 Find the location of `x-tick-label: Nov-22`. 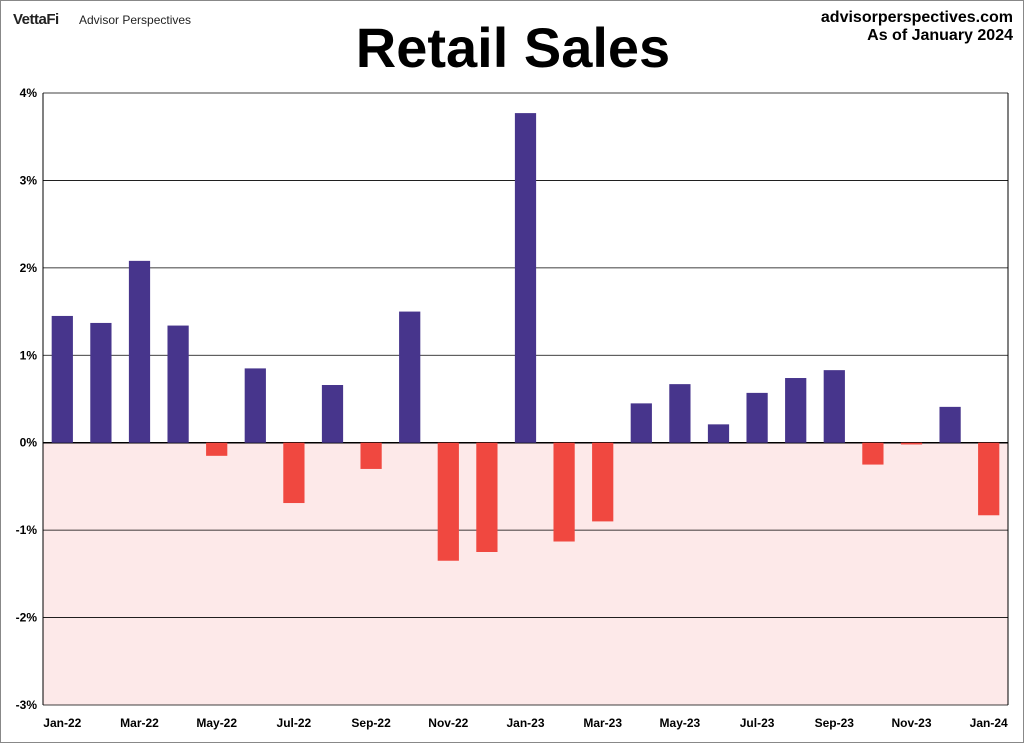

x-tick-label: Nov-22 is located at coordinates (448, 723).